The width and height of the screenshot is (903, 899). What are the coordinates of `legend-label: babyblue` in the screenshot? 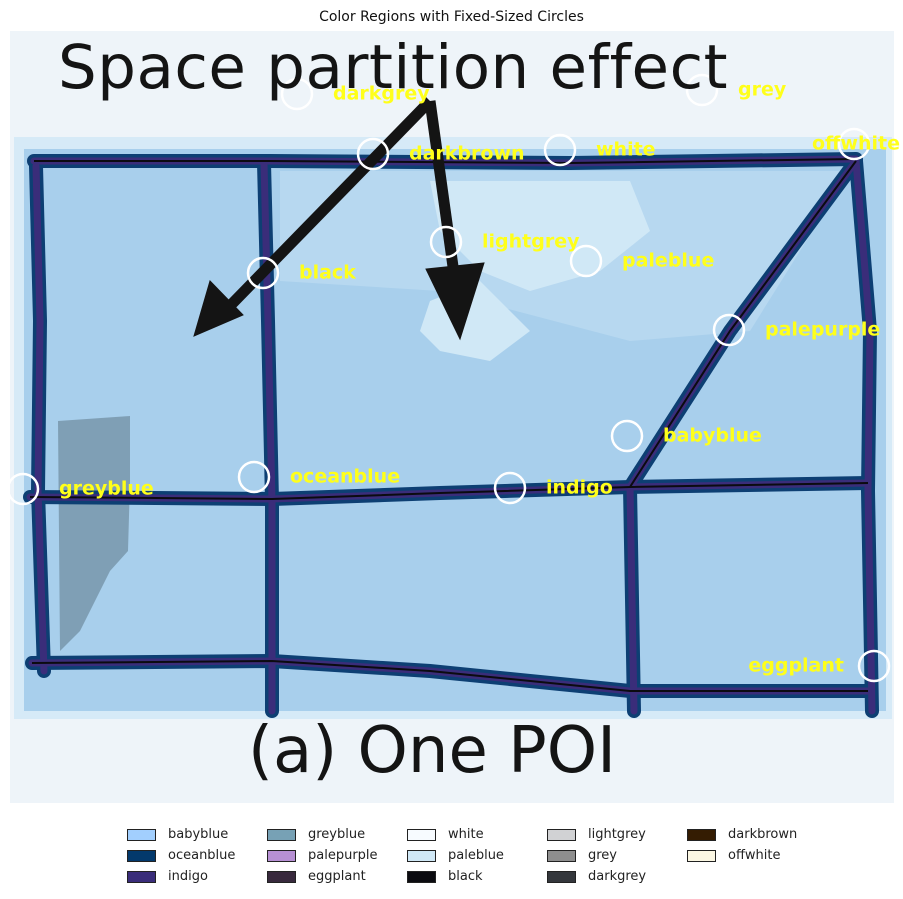 It's located at (198, 834).